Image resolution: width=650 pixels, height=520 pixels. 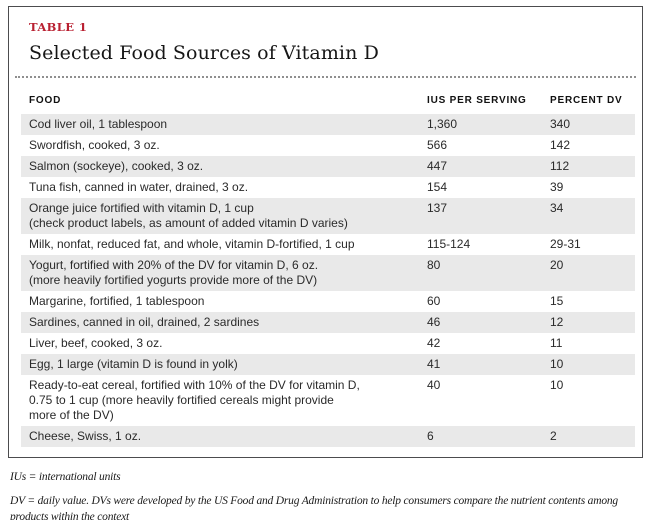 What do you see at coordinates (328, 343) in the screenshot?
I see `table-row: Liver, beef, cooked, 3 oz. 42 11` at bounding box center [328, 343].